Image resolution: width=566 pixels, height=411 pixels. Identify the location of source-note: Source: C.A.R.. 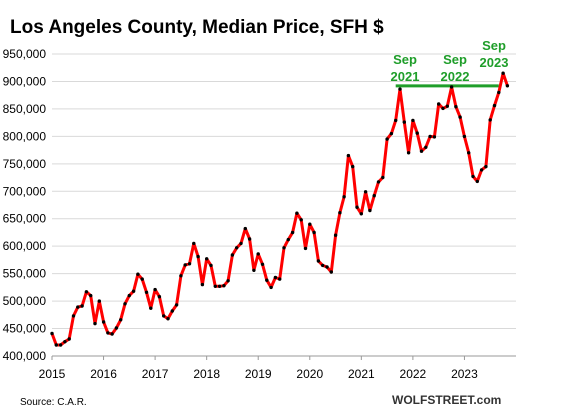
(53, 402).